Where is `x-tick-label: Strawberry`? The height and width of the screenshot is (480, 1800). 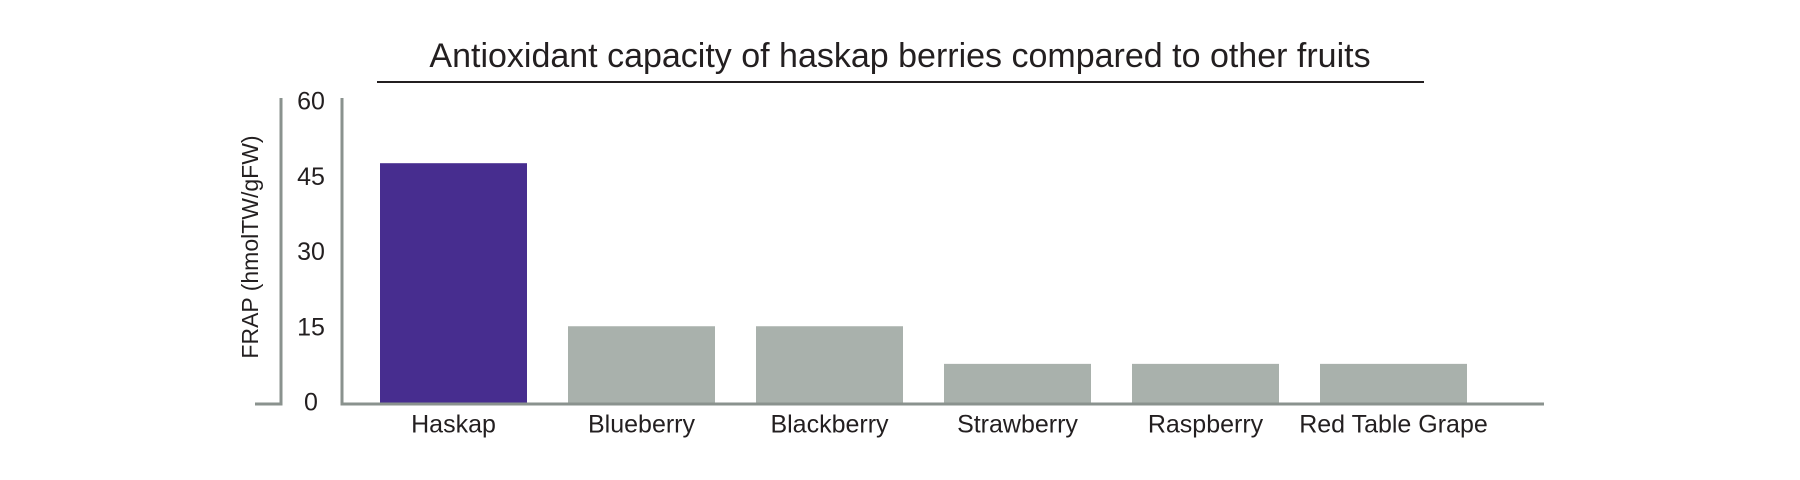 x-tick-label: Strawberry is located at coordinates (1017, 425).